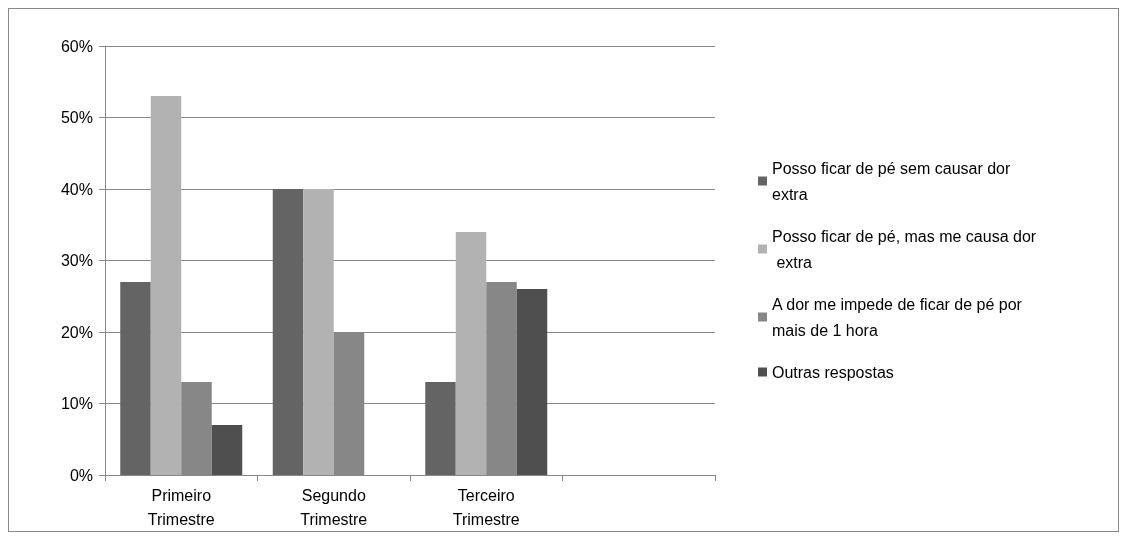 Image resolution: width=1129 pixels, height=542 pixels. Describe the element at coordinates (81, 475) in the screenshot. I see `y-tick-label: 0%` at that location.